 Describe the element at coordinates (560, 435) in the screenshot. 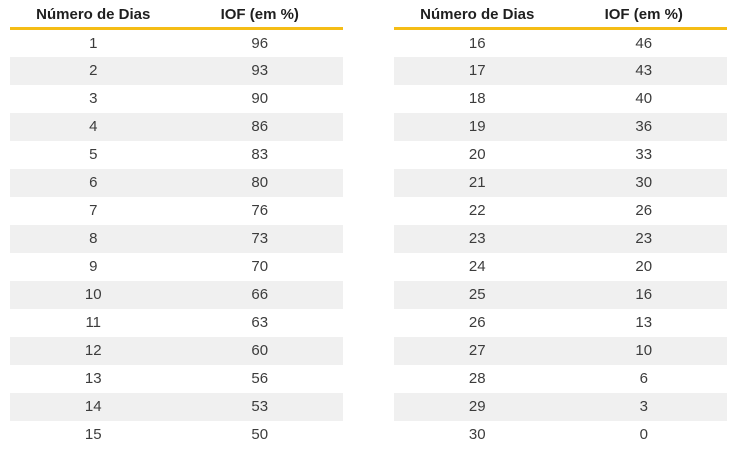

I see `table-row: 30 0` at that location.